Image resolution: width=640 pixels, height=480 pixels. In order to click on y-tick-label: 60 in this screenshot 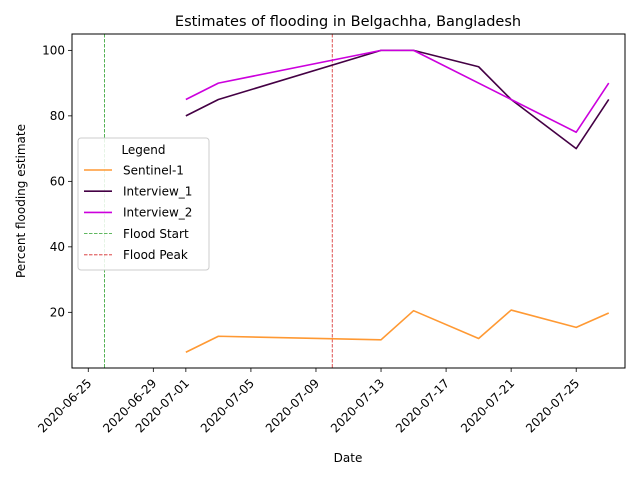, I will do `click(57, 182)`.